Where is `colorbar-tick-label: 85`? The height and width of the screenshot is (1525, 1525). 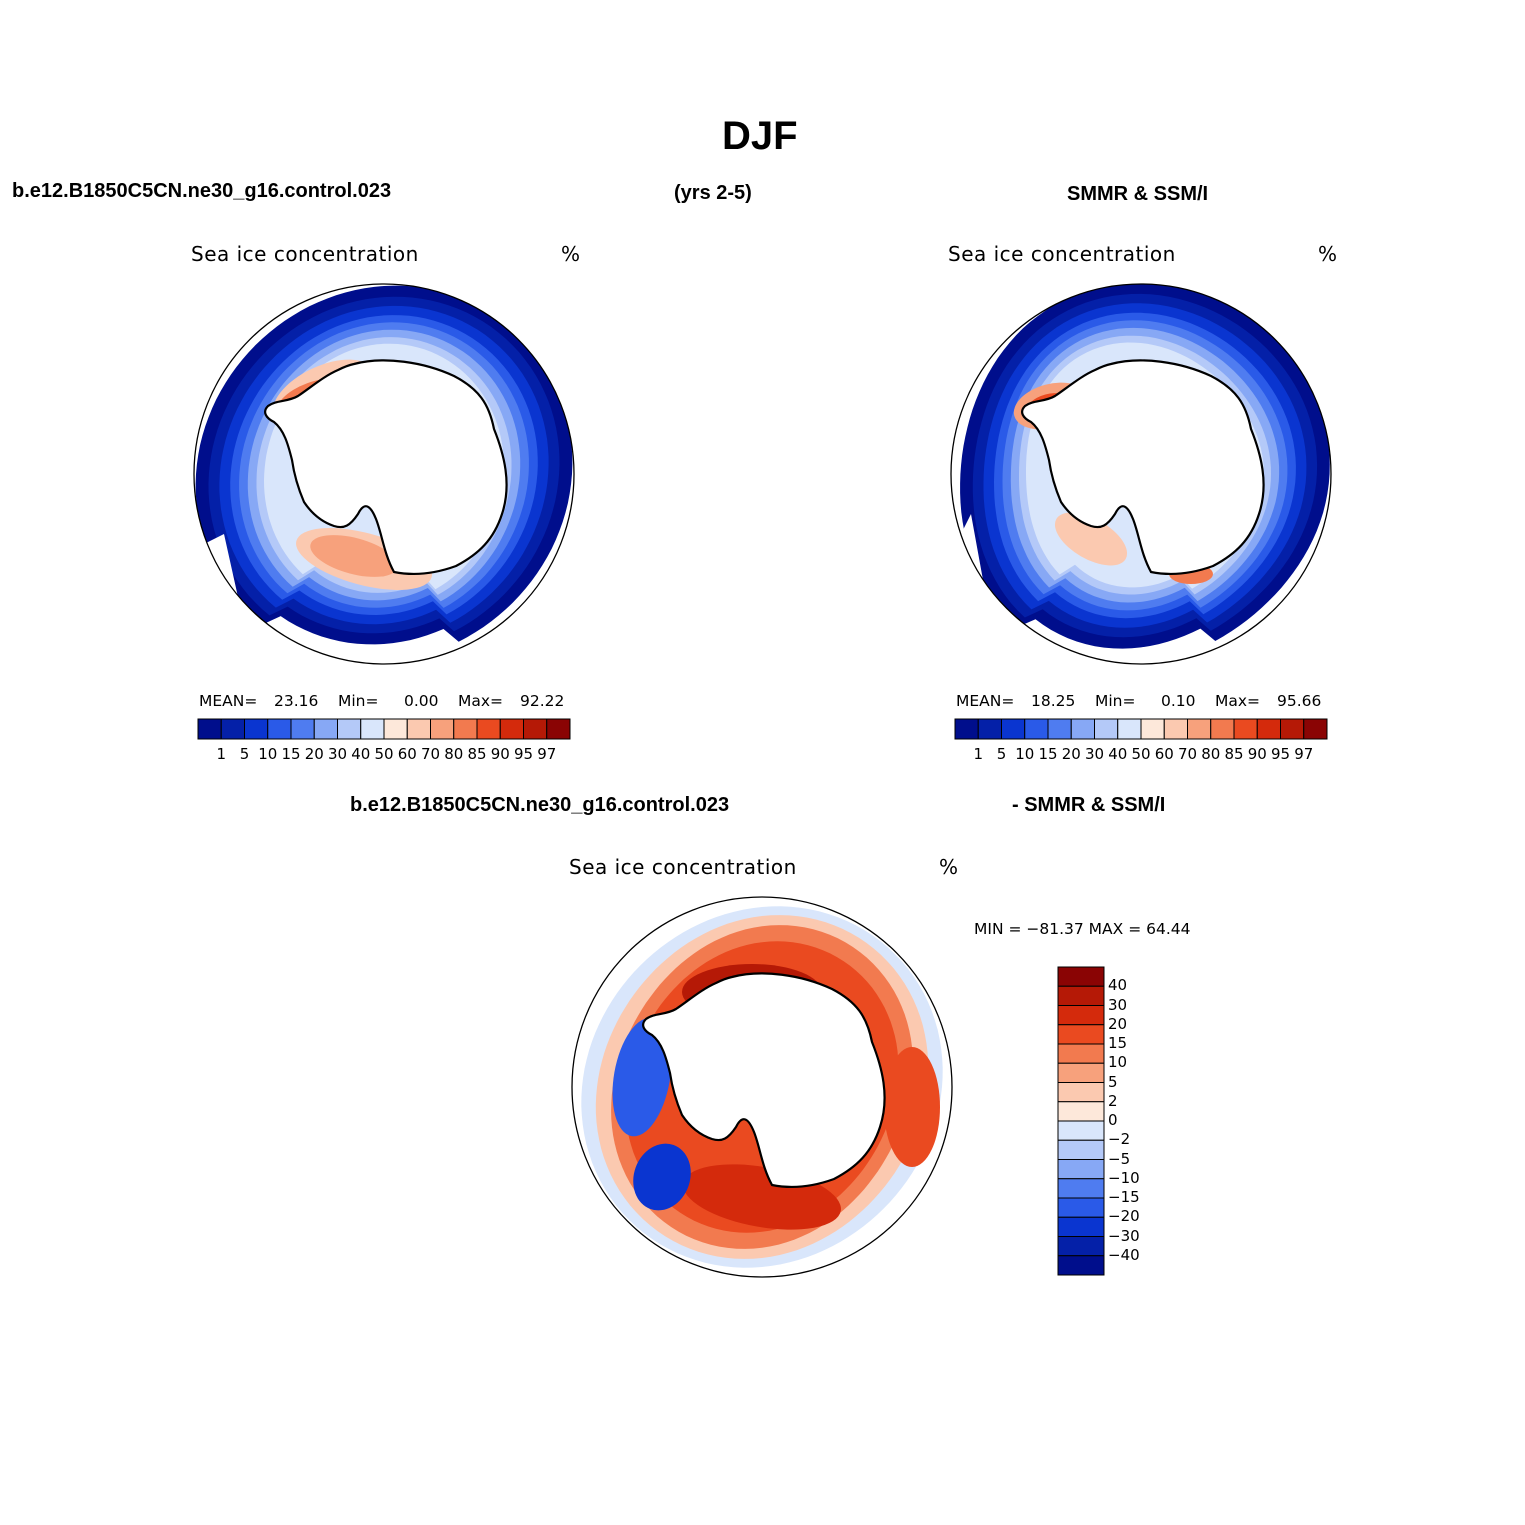
colorbar-tick-label: 85 is located at coordinates (1234, 754).